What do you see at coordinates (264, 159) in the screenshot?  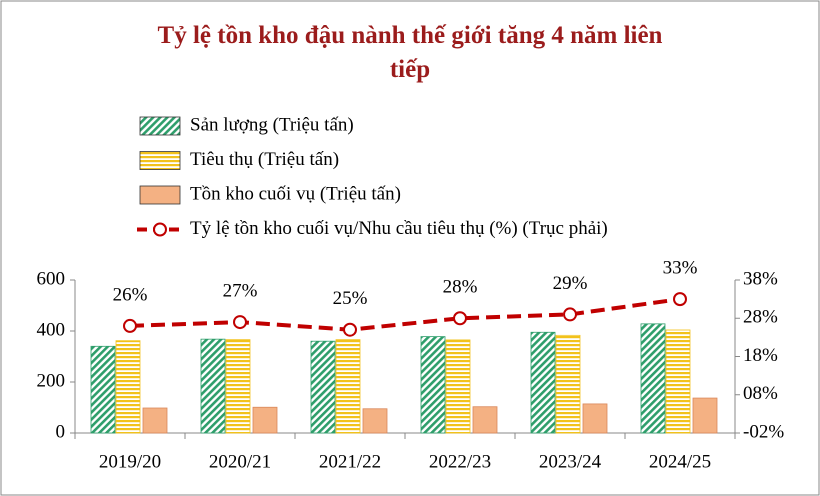 I see `legend-label: Tiêu thụ (Triệu tấn)` at bounding box center [264, 159].